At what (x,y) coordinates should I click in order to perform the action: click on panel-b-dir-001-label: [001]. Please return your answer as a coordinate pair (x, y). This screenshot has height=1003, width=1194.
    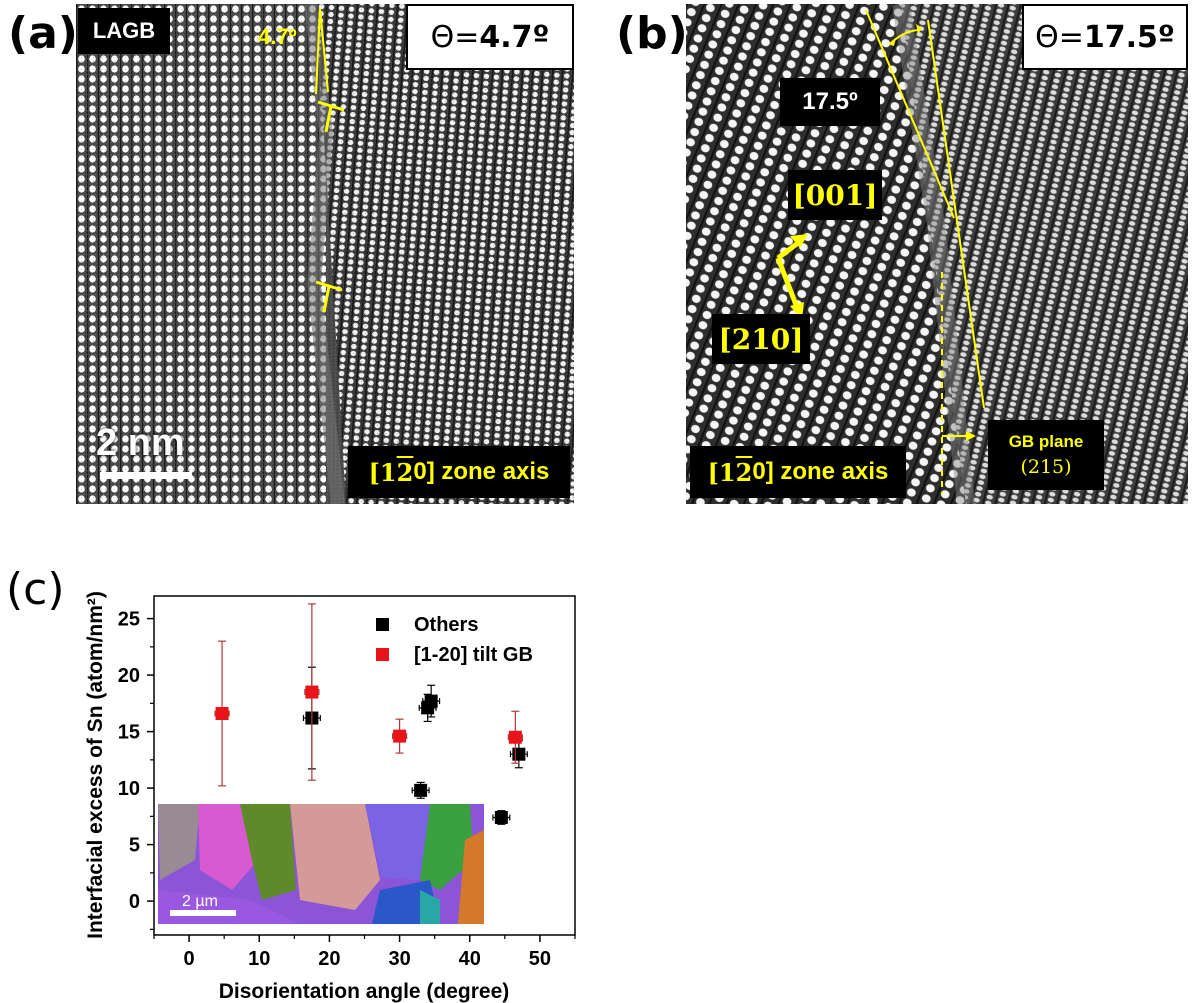
    Looking at the image, I should click on (835, 195).